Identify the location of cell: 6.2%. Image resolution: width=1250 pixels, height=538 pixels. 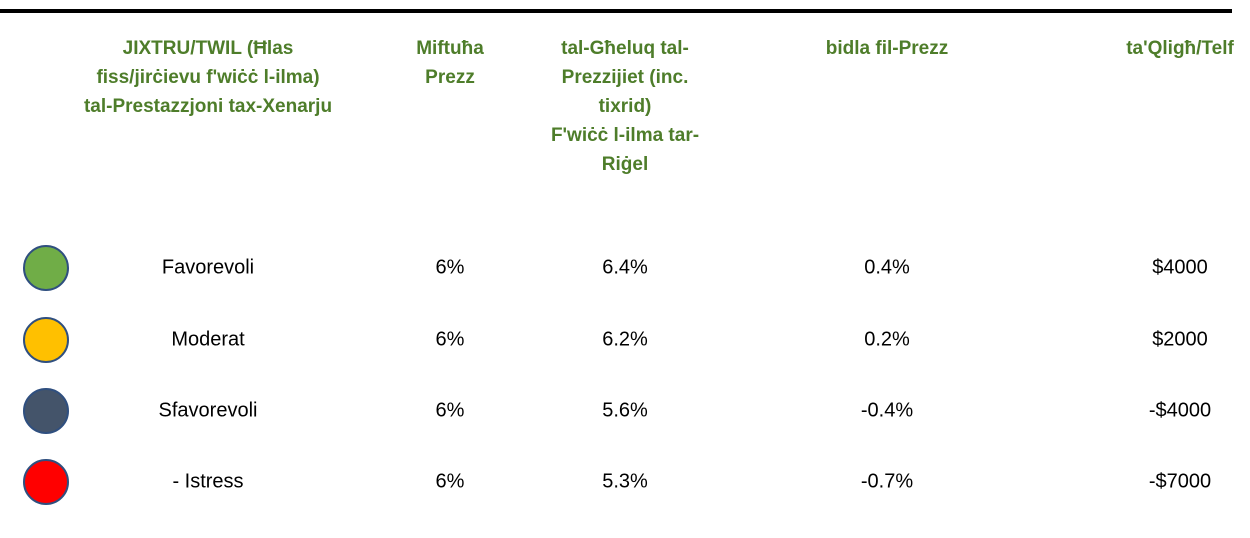
(625, 339).